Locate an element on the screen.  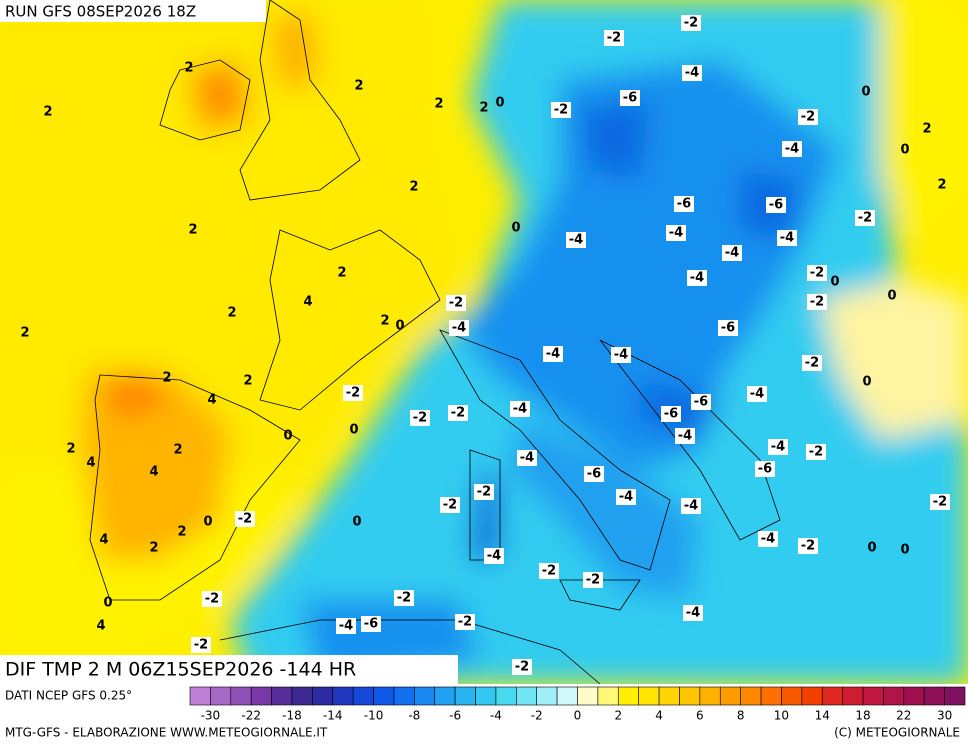
colorbar-label: -18 is located at coordinates (292, 716).